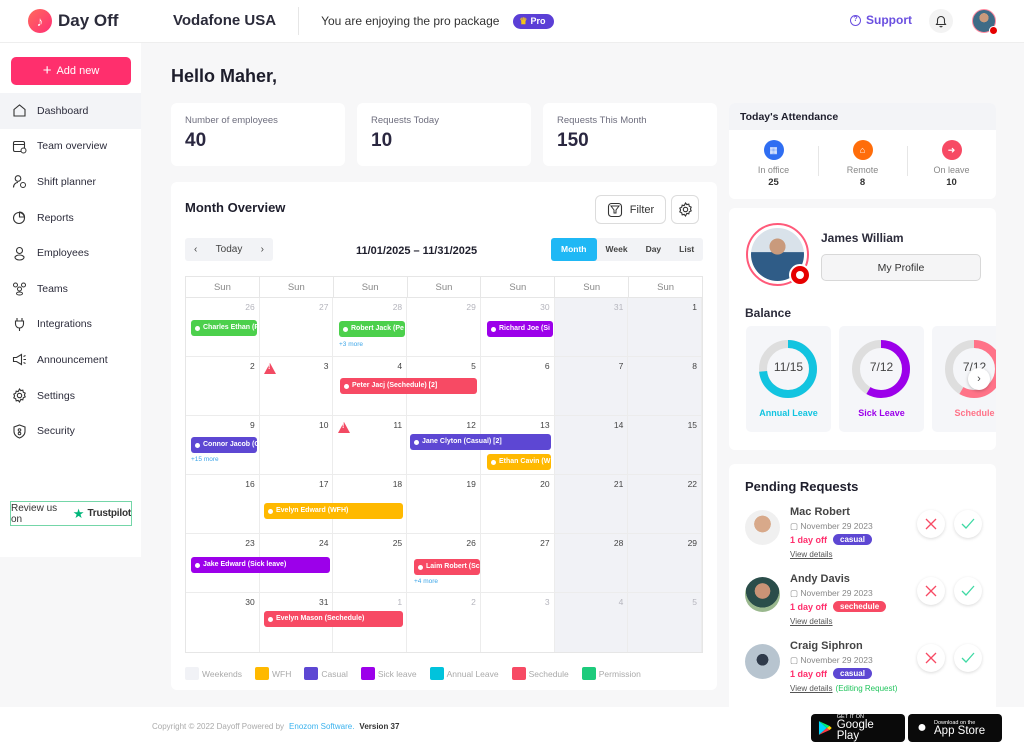 The height and width of the screenshot is (747, 1024). I want to click on more-events-link: +4 more, so click(426, 581).